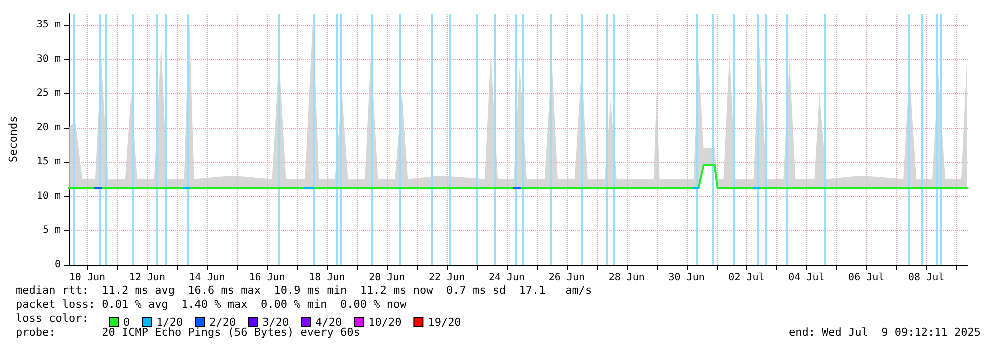 The image size is (997, 347). I want to click on legend-label: 10/20, so click(385, 322).